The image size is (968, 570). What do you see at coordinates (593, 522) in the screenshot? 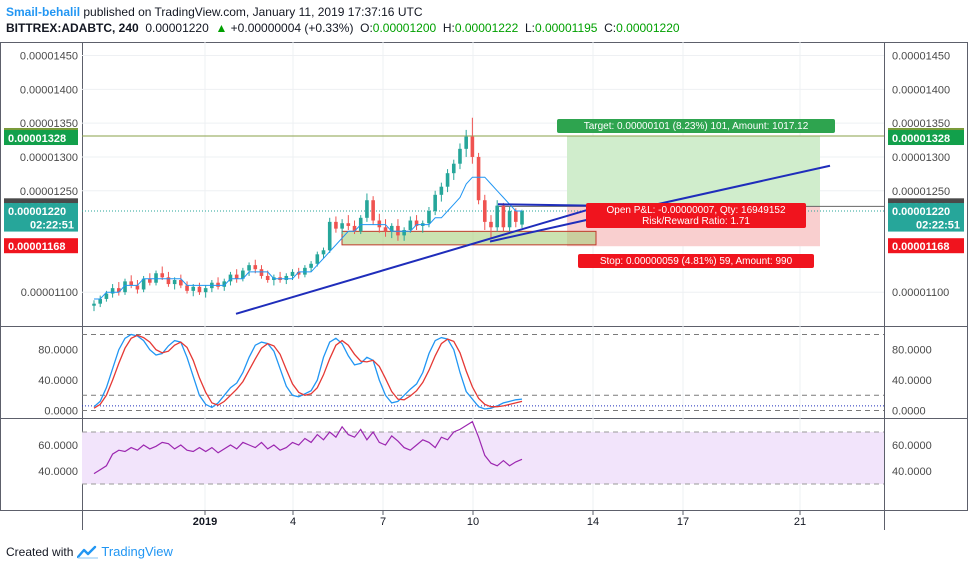
I see `x-tick-label: 14` at bounding box center [593, 522].